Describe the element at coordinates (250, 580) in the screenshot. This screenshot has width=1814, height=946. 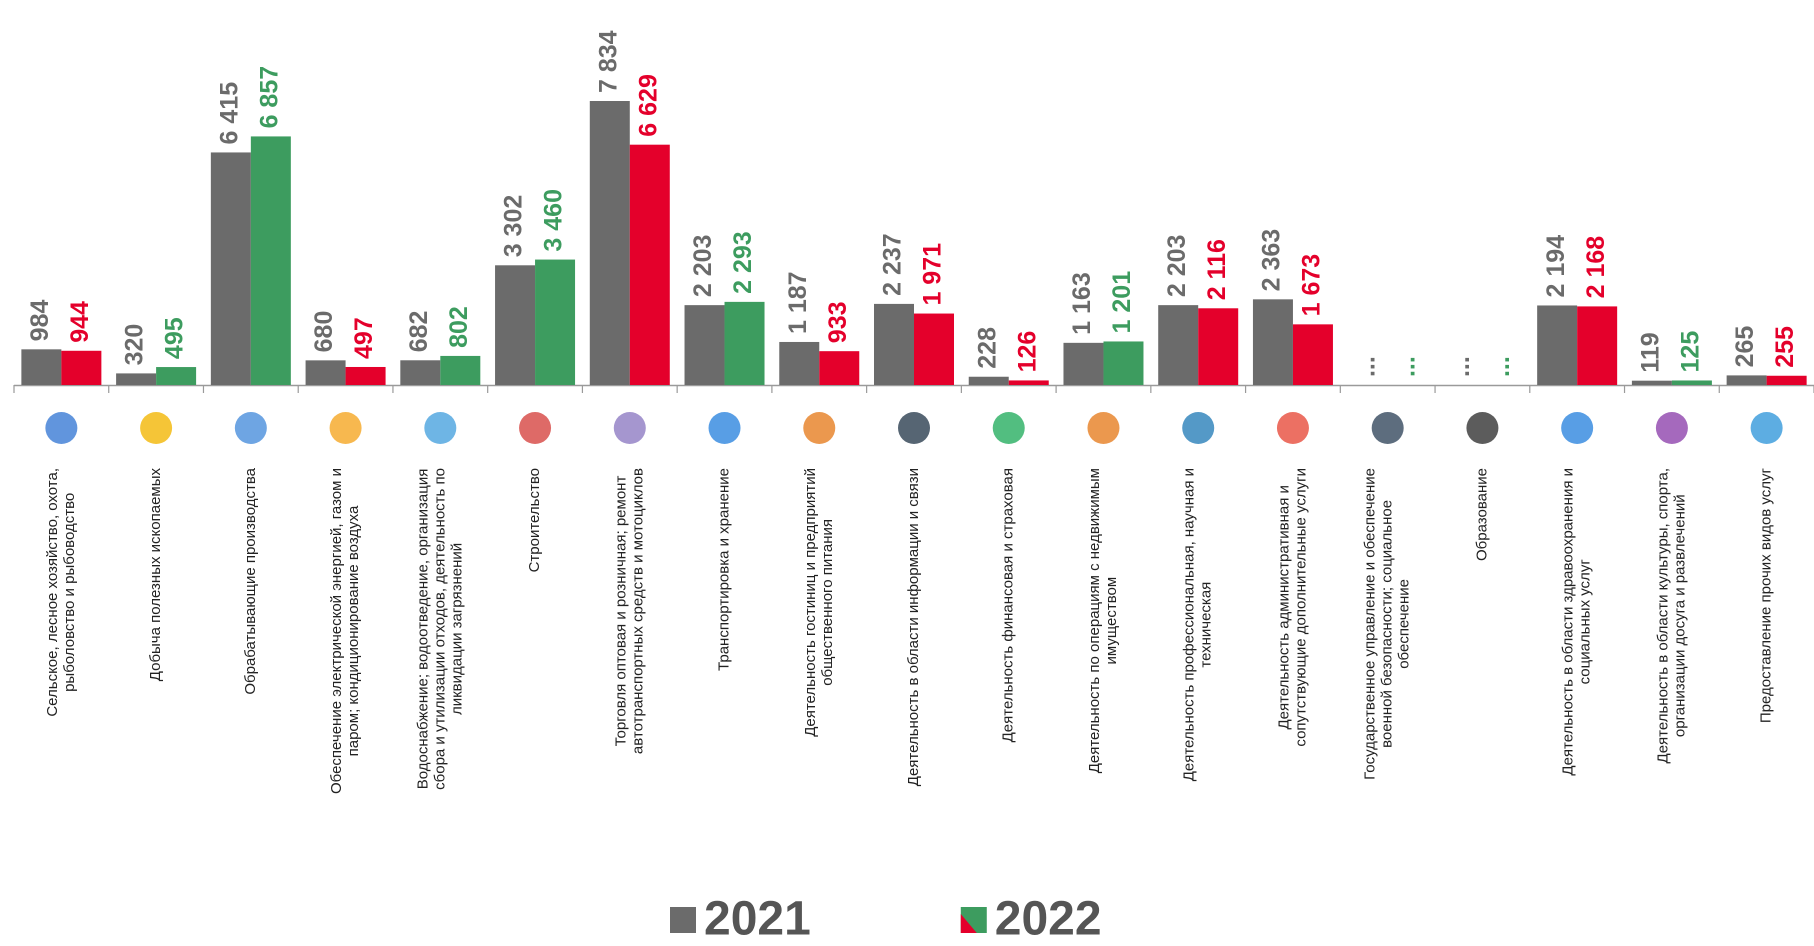
I see `category-label: Обрабатывающие производства` at that location.